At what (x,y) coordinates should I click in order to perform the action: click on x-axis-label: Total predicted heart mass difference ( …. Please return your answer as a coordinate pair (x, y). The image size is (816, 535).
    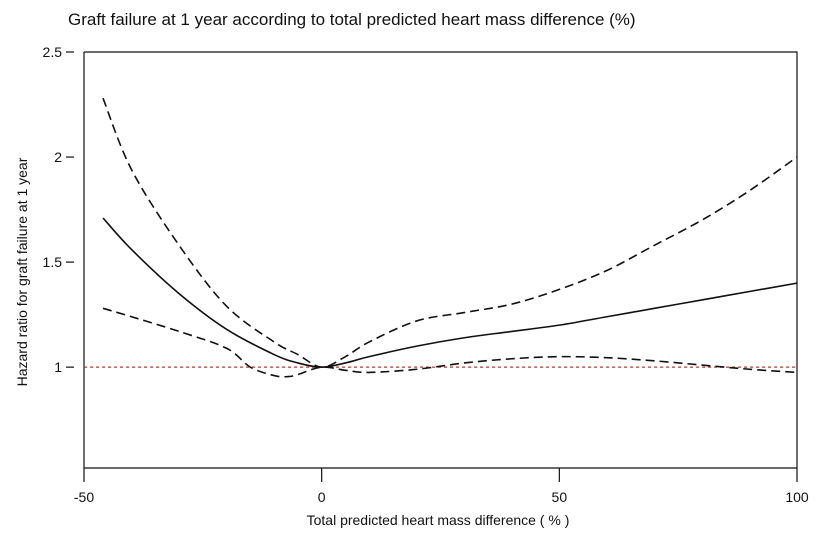
    Looking at the image, I should click on (438, 520).